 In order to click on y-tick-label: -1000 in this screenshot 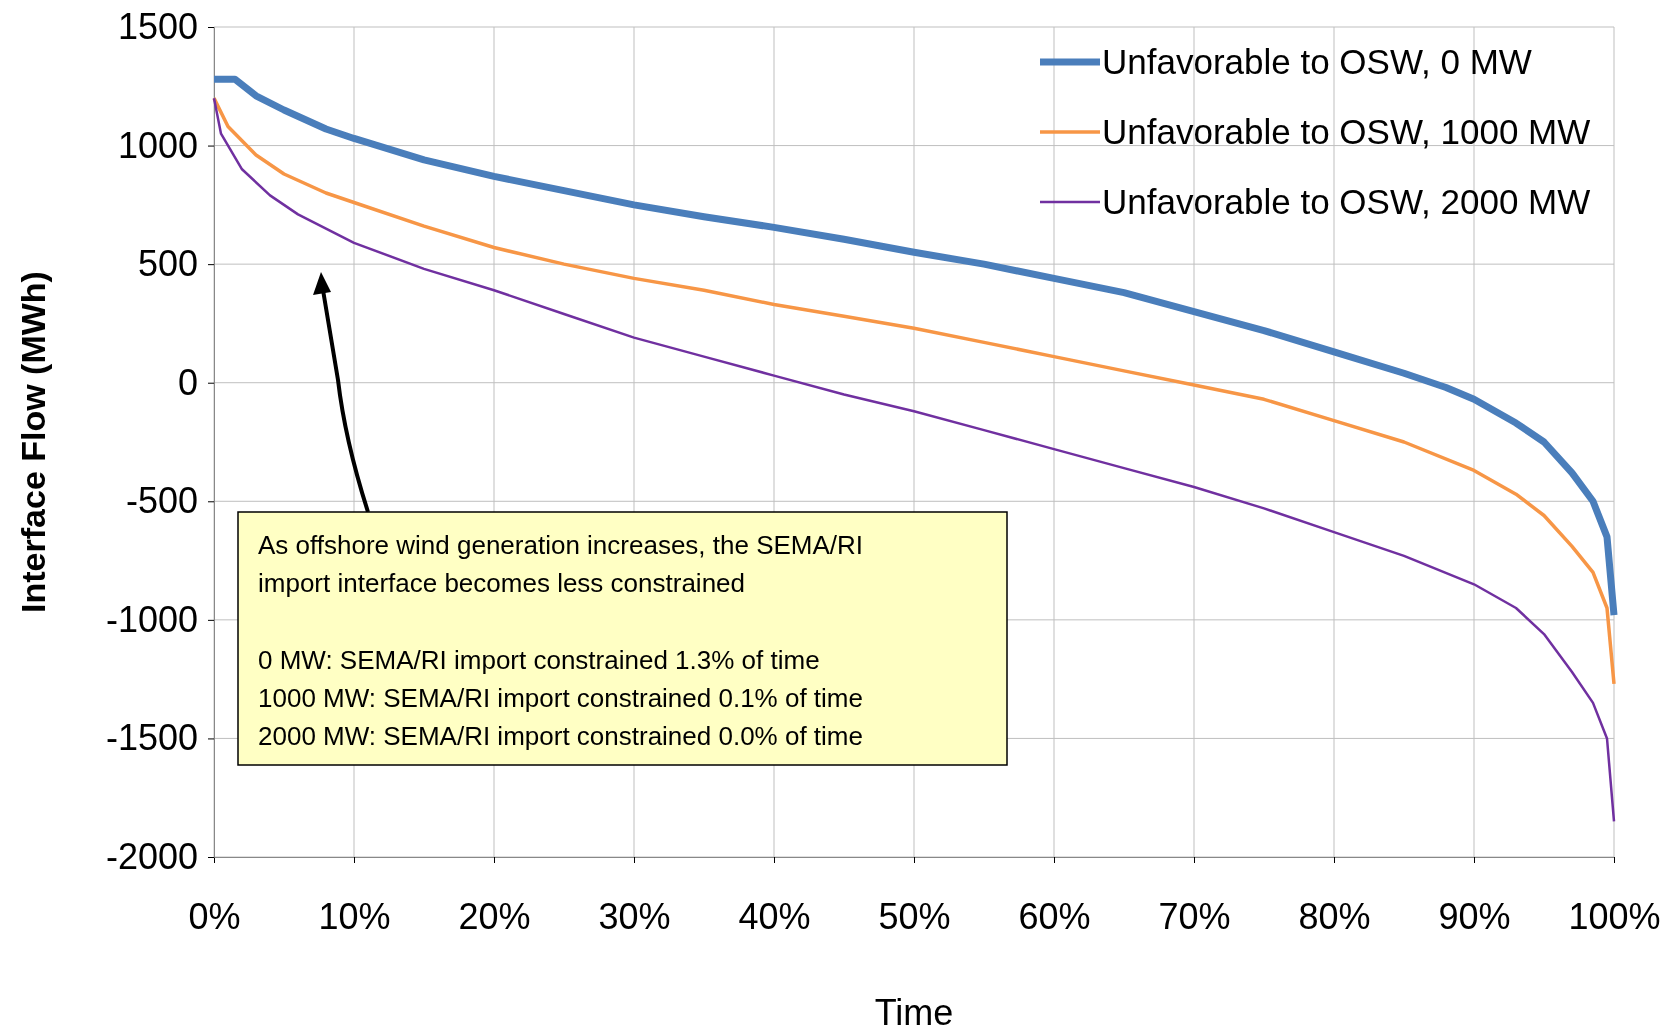, I will do `click(151, 619)`.